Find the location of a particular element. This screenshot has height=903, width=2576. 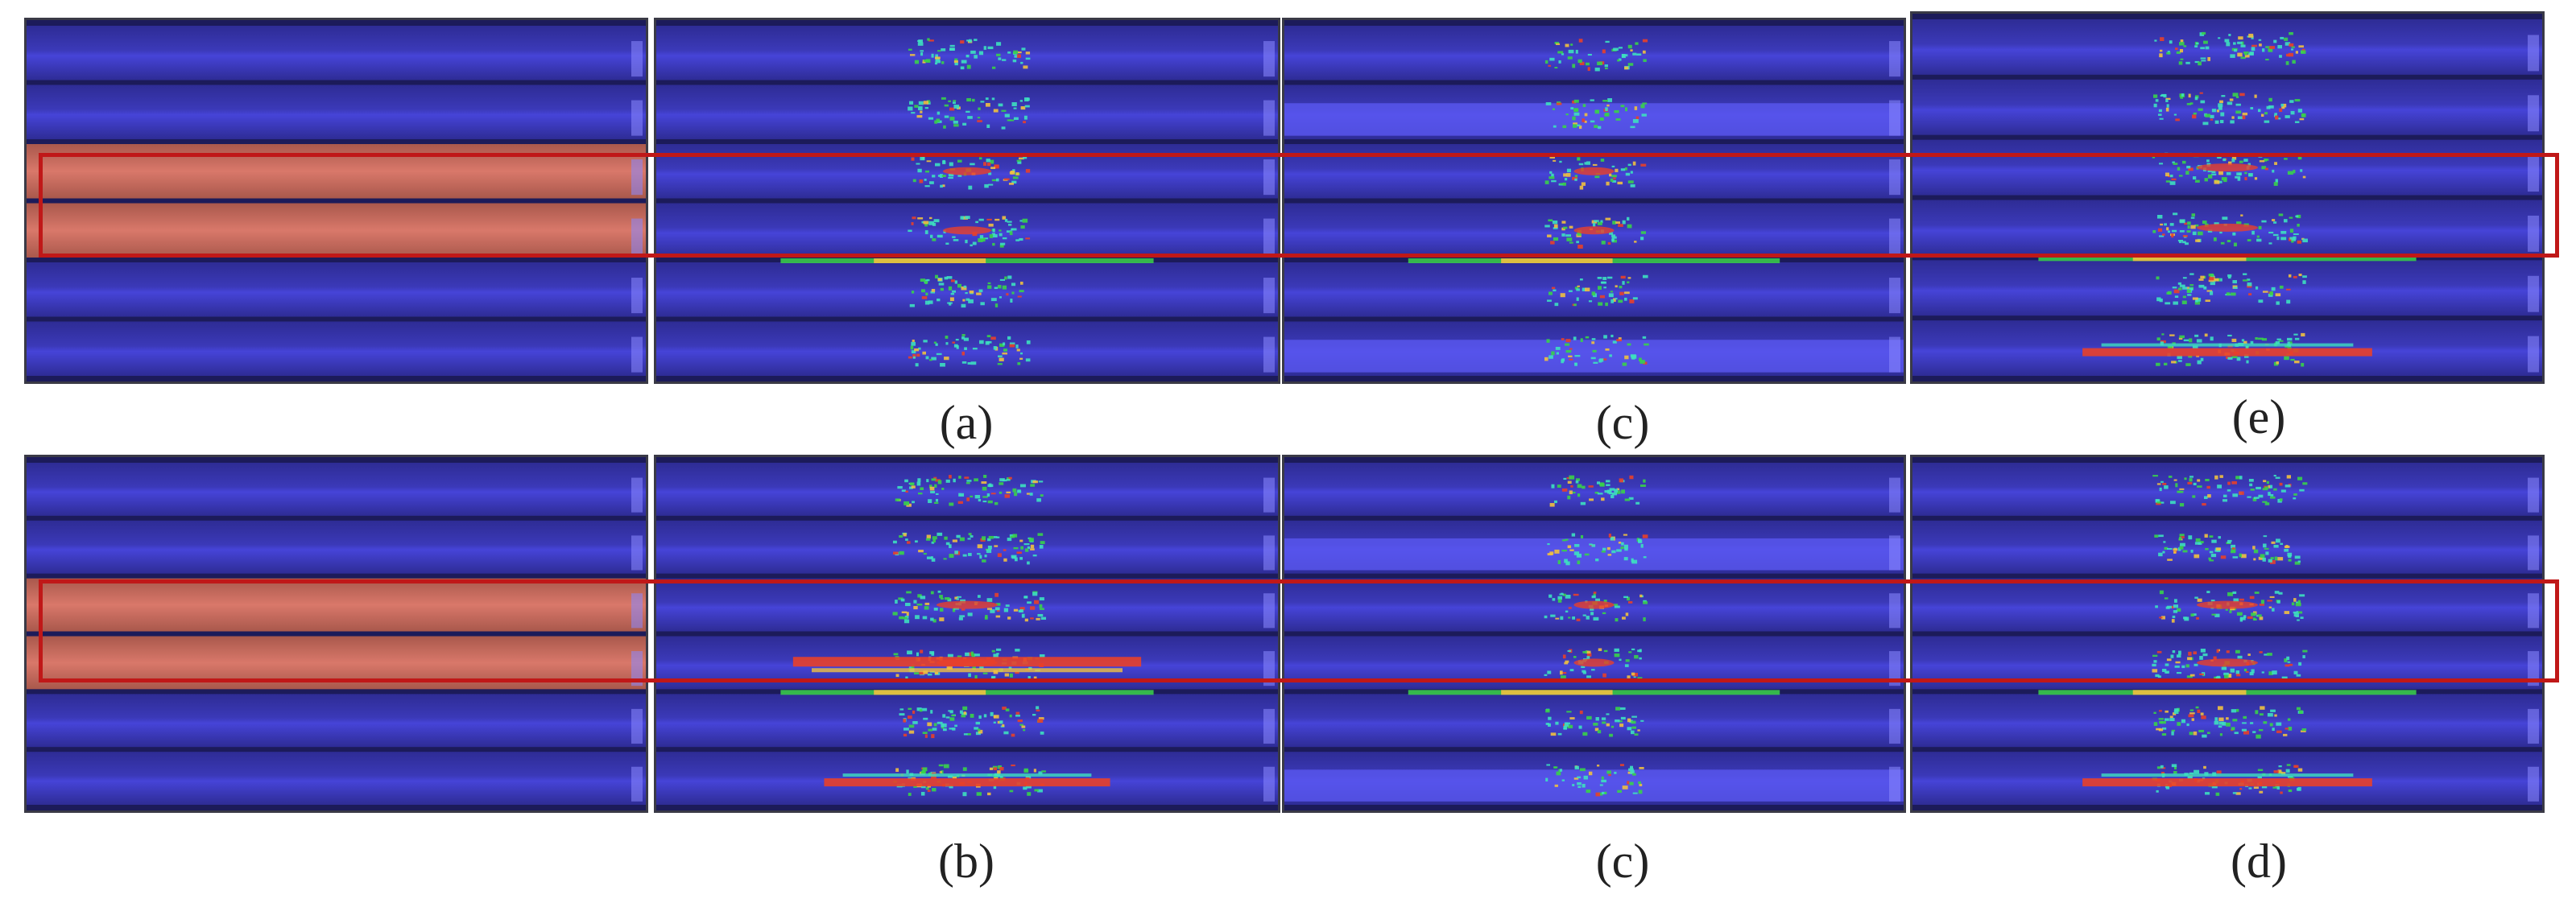

bottom-b-render is located at coordinates (967, 633).